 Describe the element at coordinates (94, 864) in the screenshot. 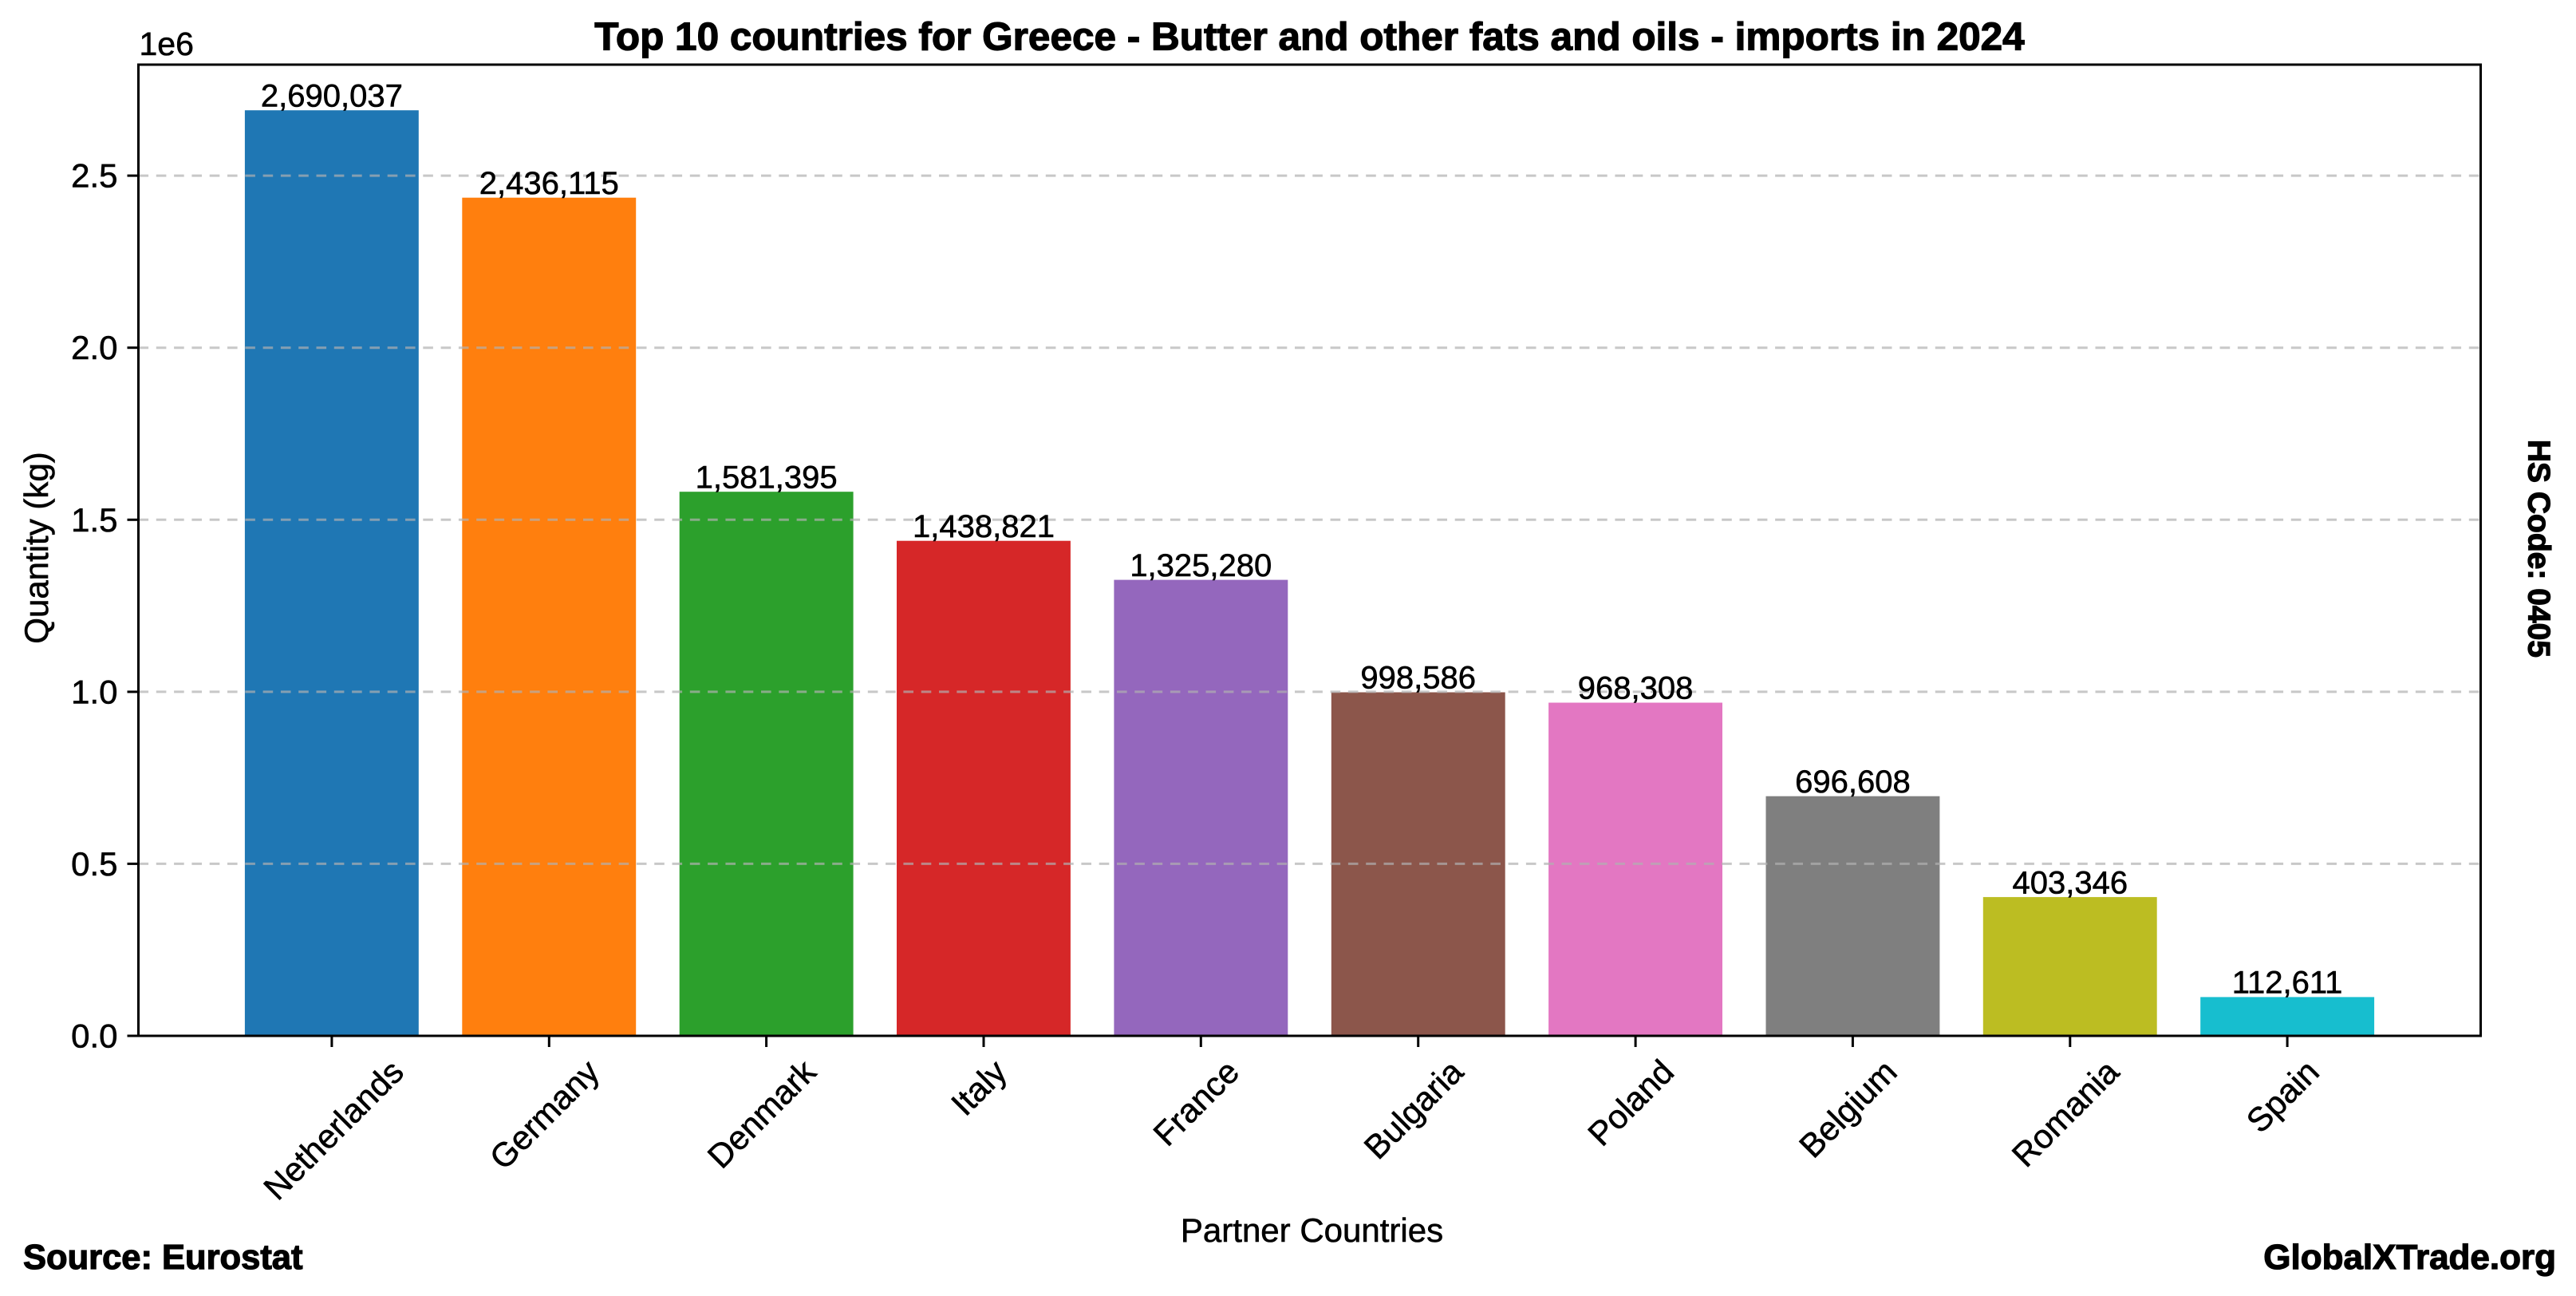

I see `svg-text: 0.5` at that location.